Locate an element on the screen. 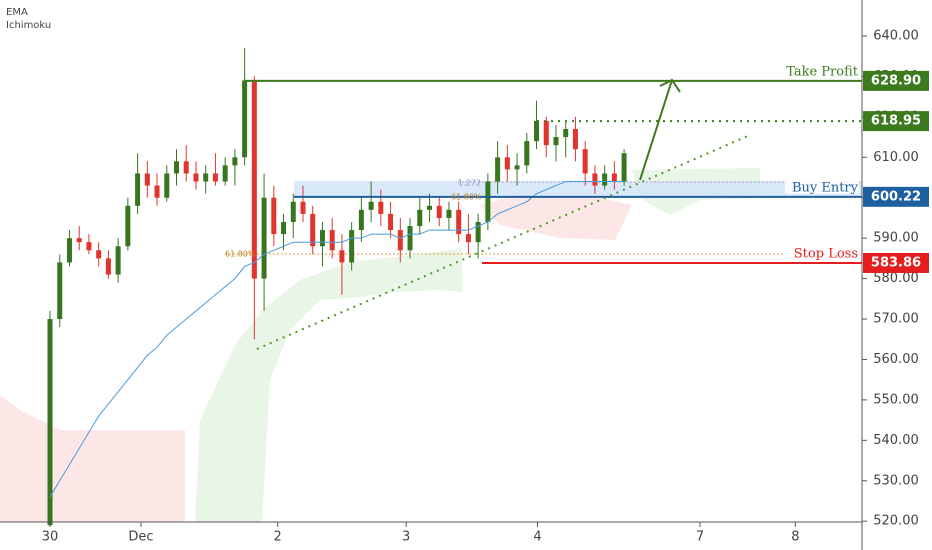  y-tick-label: 610.00 is located at coordinates (896, 157).